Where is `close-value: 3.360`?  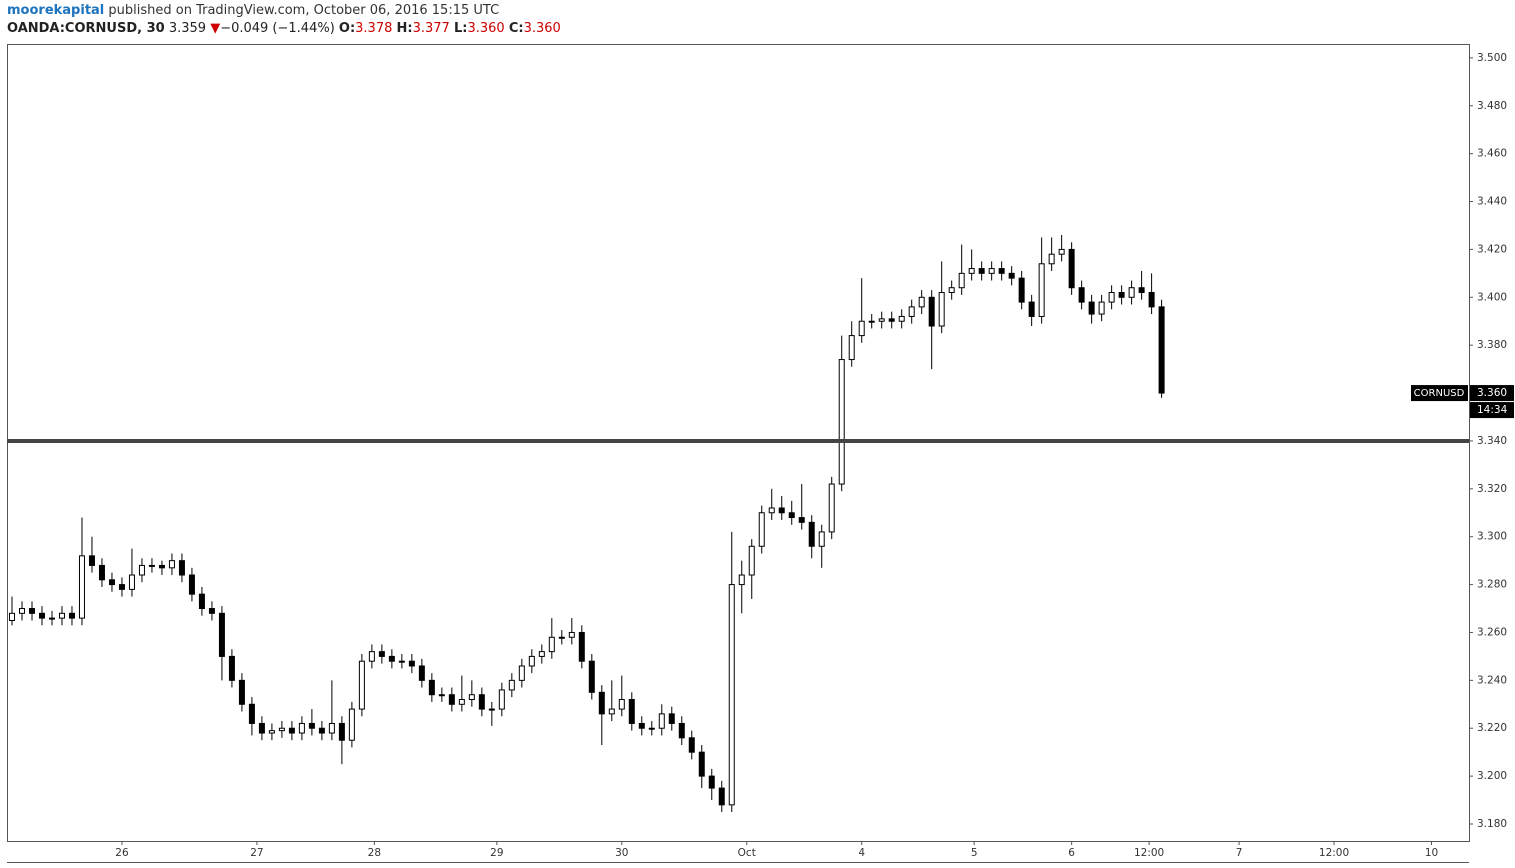
close-value: 3.360 is located at coordinates (542, 28).